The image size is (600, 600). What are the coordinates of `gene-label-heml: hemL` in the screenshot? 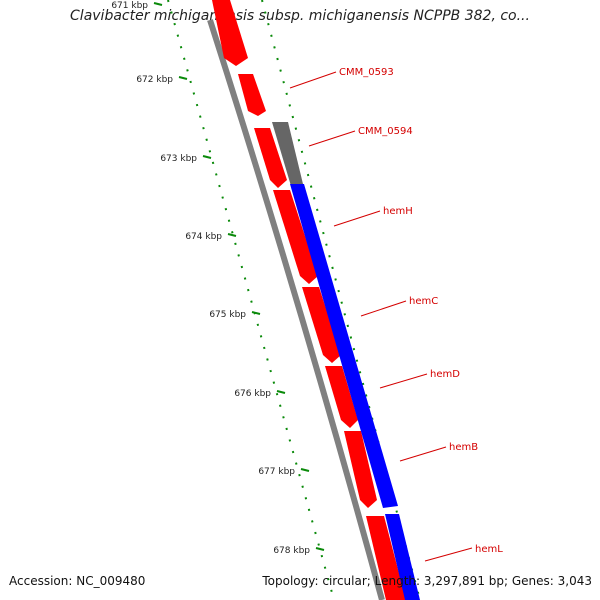 It's located at (489, 549).